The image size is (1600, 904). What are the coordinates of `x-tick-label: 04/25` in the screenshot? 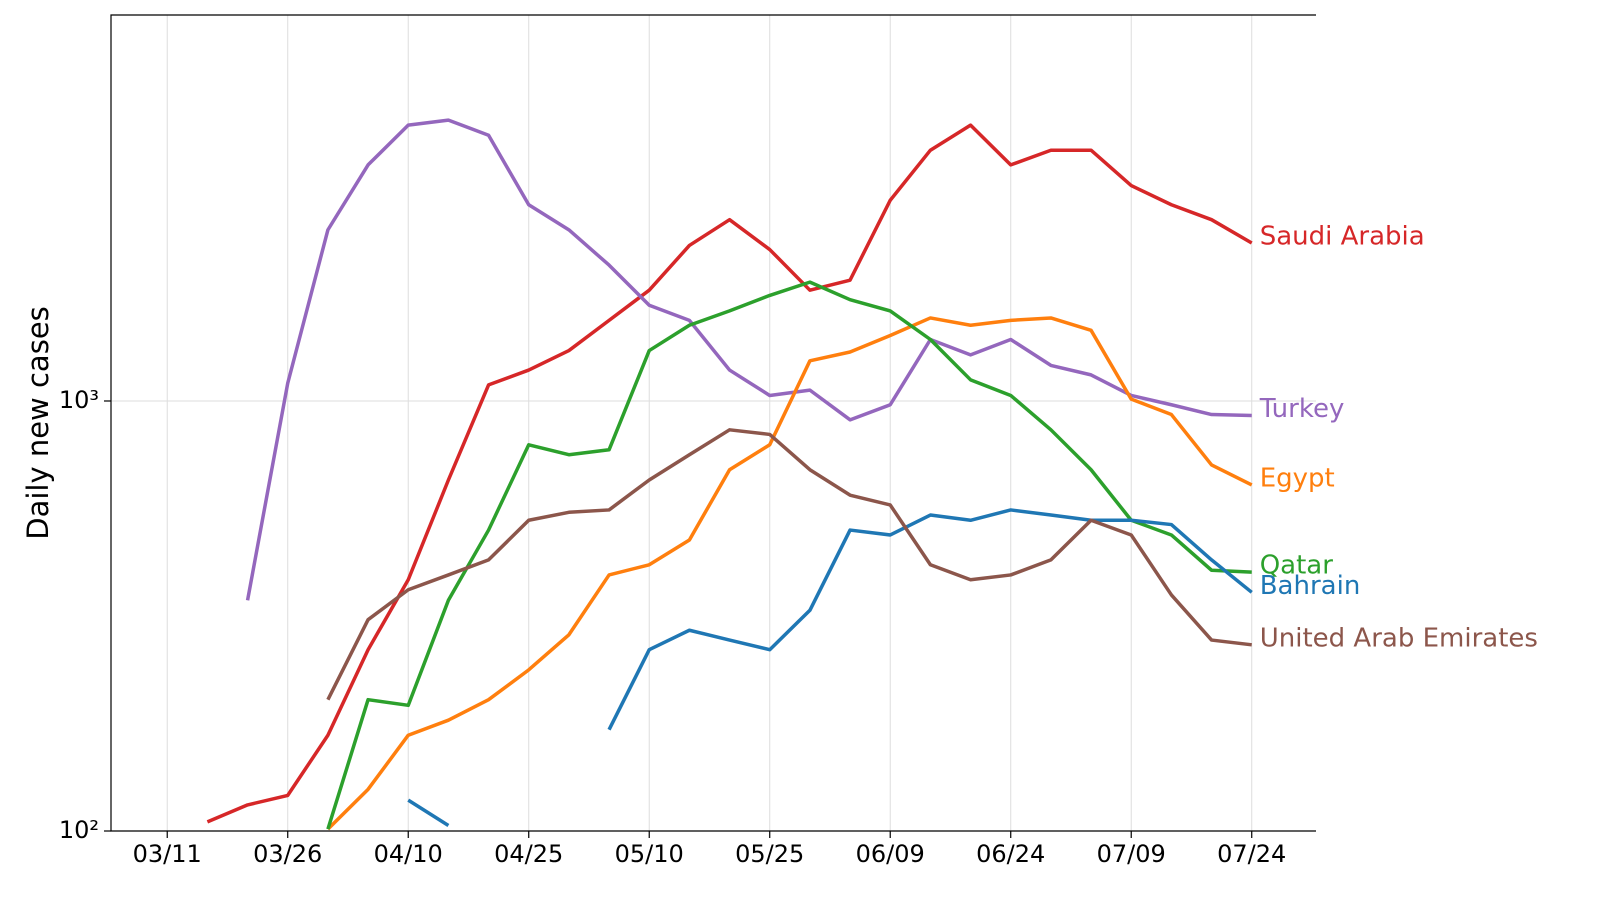 It's located at (528, 854).